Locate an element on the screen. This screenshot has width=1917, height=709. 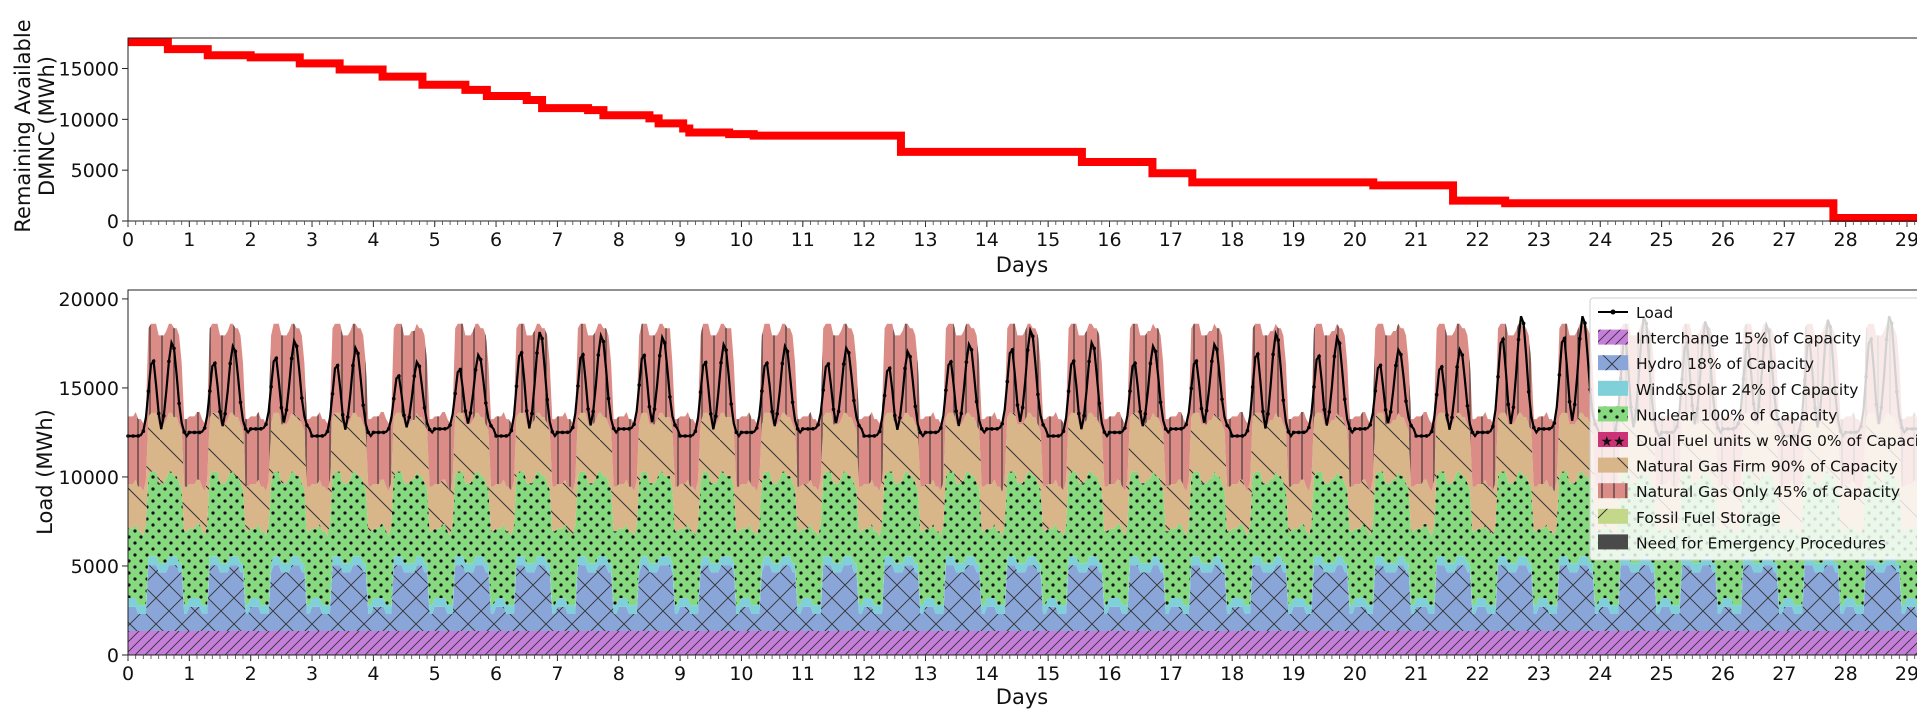
x-minor-ticks is located at coordinates (1021, 223).